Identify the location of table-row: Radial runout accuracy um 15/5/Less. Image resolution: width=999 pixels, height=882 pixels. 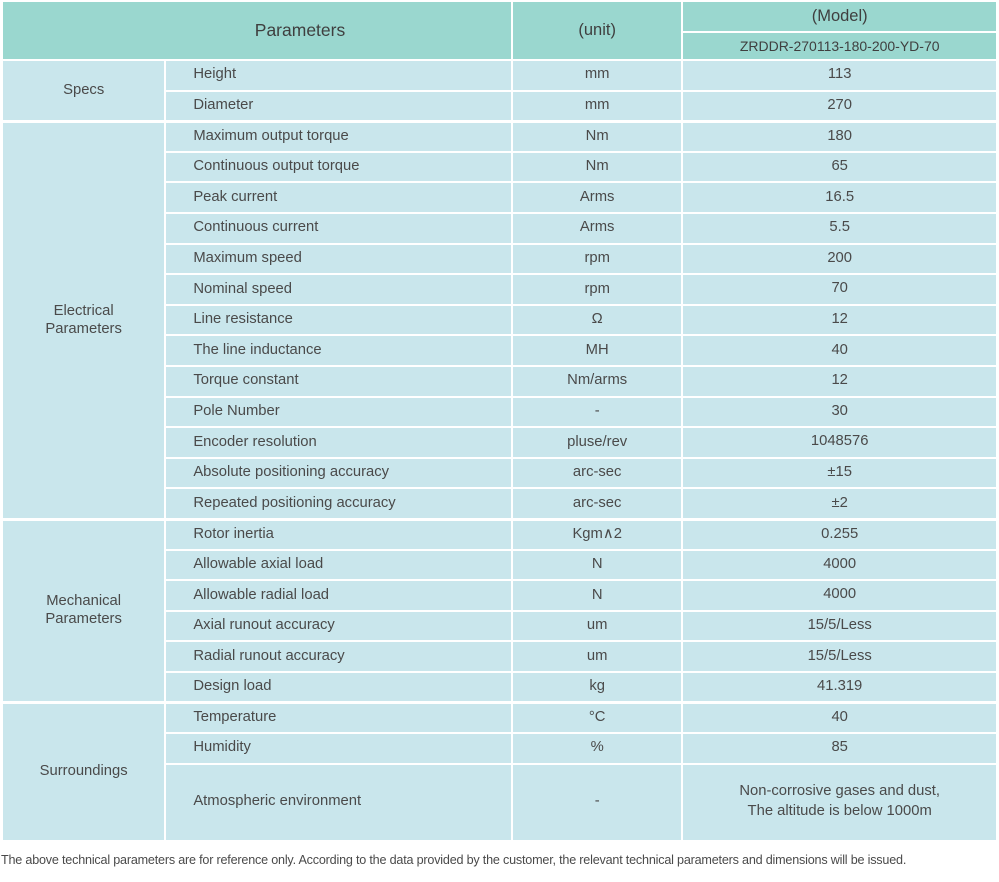
(499, 656).